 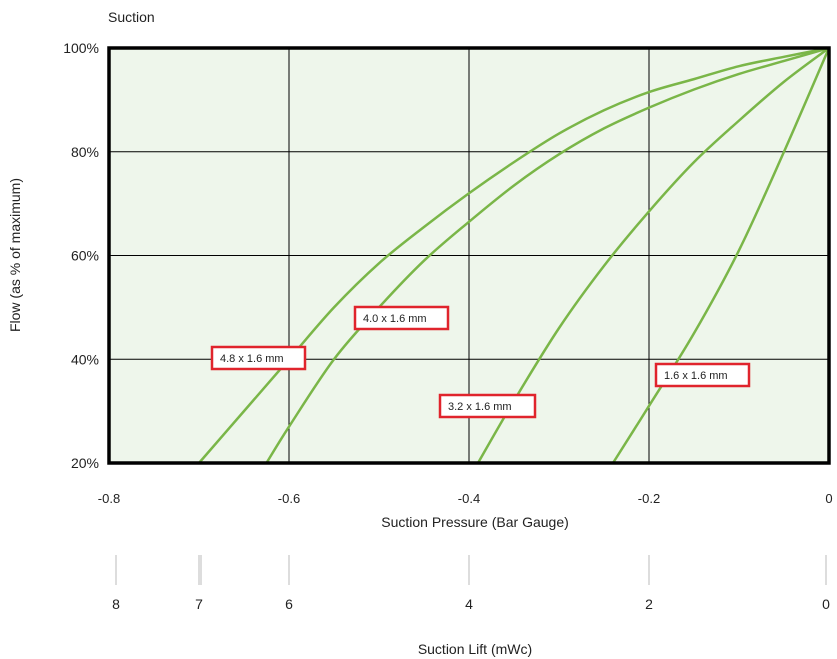 I want to click on x-tick-label: -0.8, so click(x=109, y=498).